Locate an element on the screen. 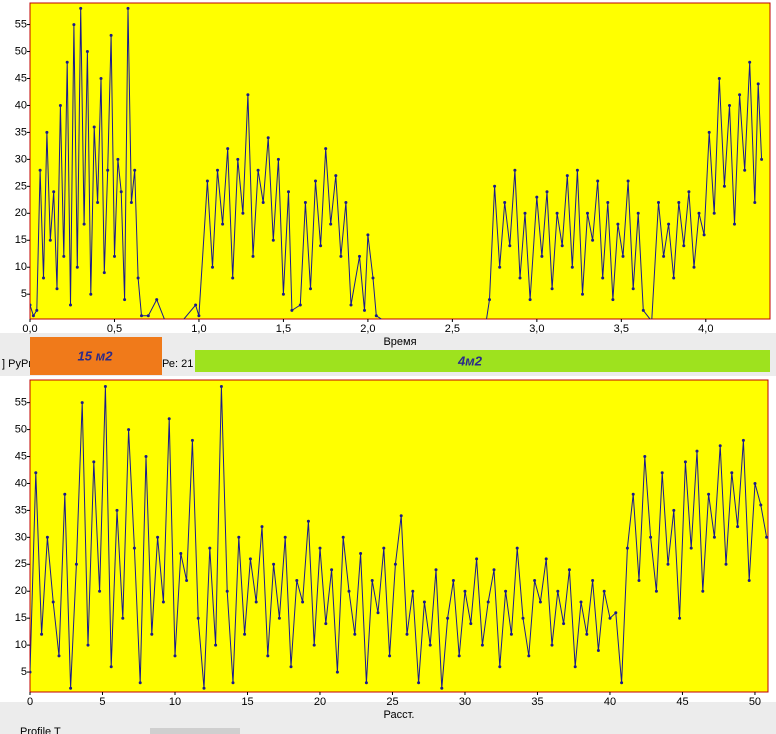 This screenshot has height=734, width=776. x-tick-label: 2,5 is located at coordinates (452, 329).